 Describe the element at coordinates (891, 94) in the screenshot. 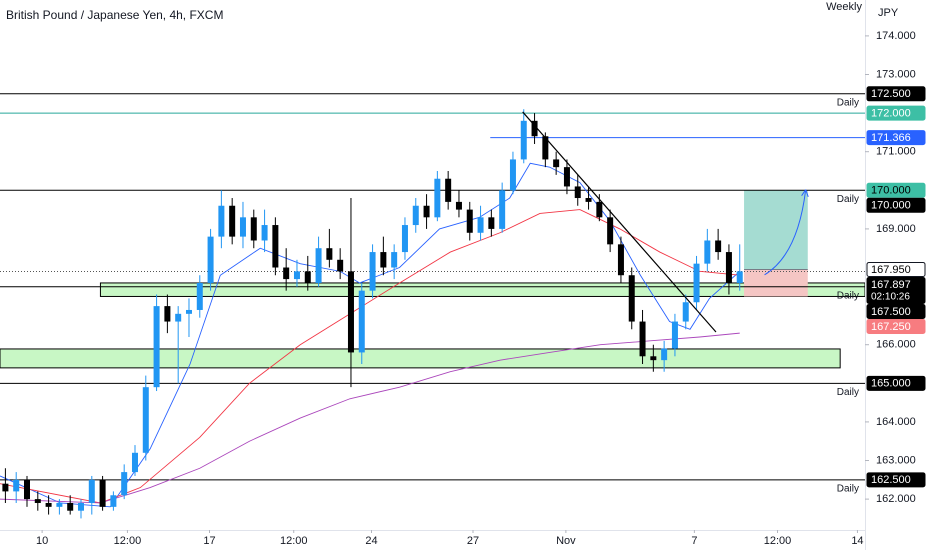

I see `price-tag-label: 172.500` at that location.